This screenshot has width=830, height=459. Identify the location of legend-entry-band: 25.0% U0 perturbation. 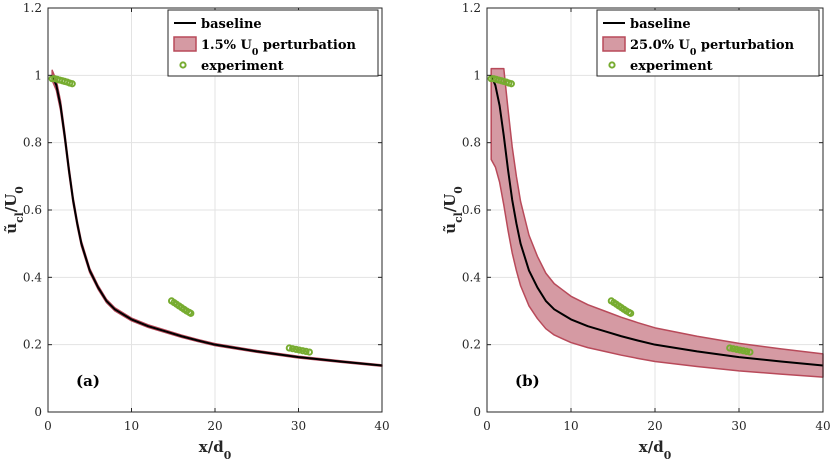
(712, 48).